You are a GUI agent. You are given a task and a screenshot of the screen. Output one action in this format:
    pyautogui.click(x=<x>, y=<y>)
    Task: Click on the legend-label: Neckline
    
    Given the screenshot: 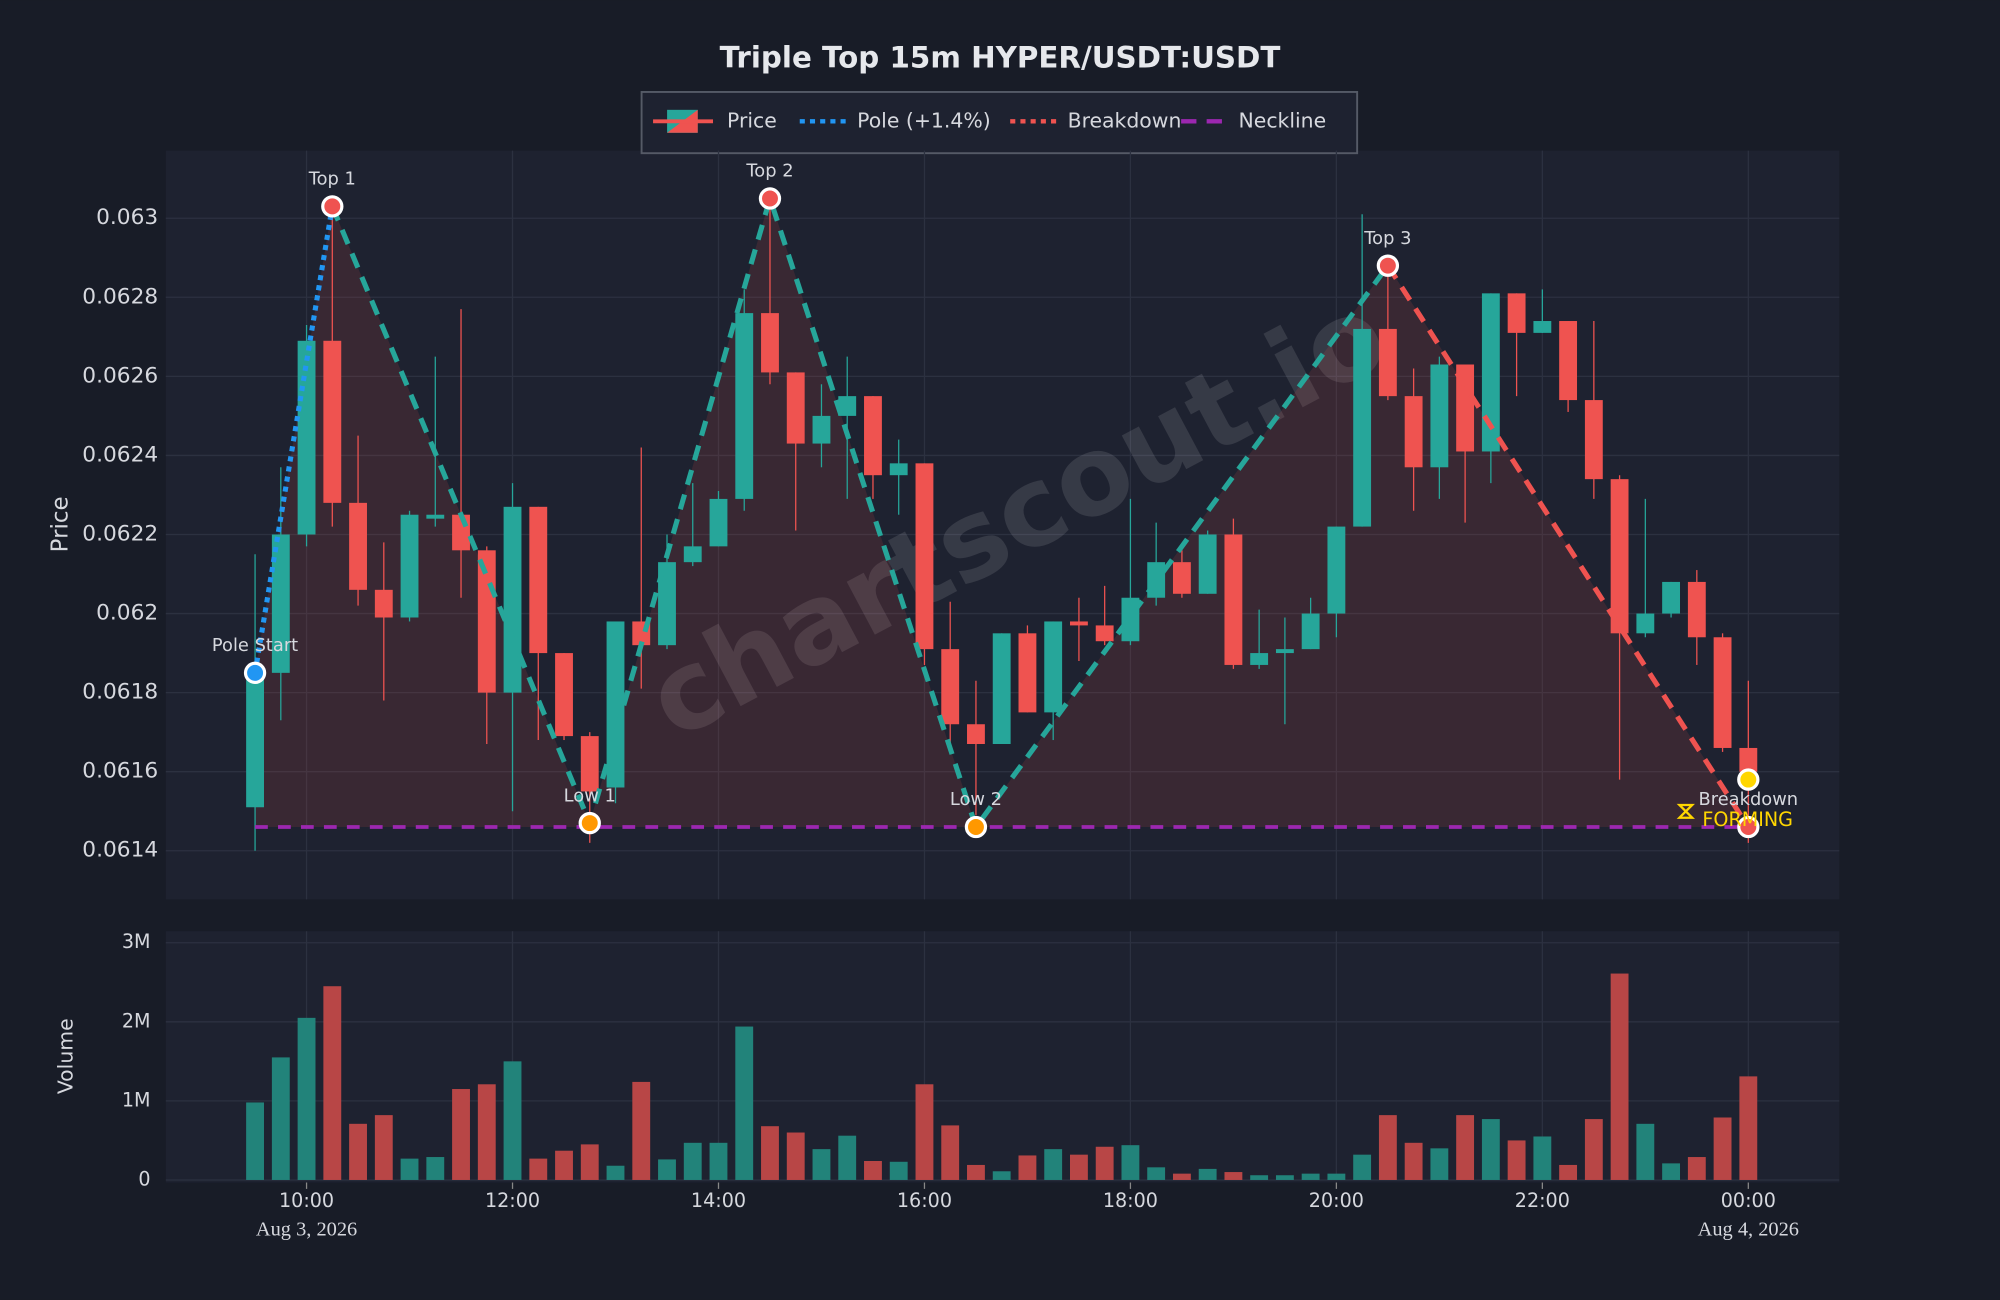 What is the action you would take?
    pyautogui.click(x=1283, y=120)
    